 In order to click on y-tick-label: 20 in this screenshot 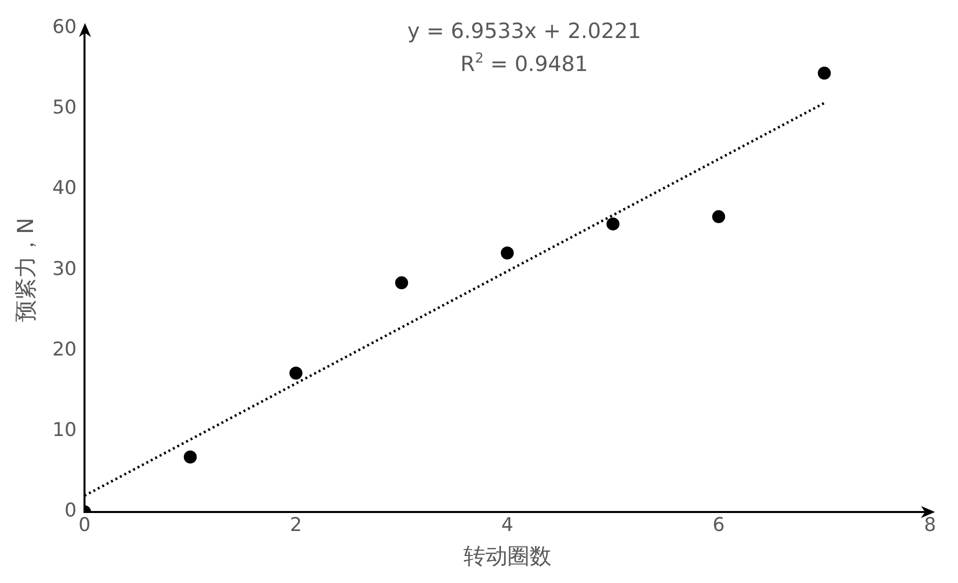, I will do `click(64, 349)`.